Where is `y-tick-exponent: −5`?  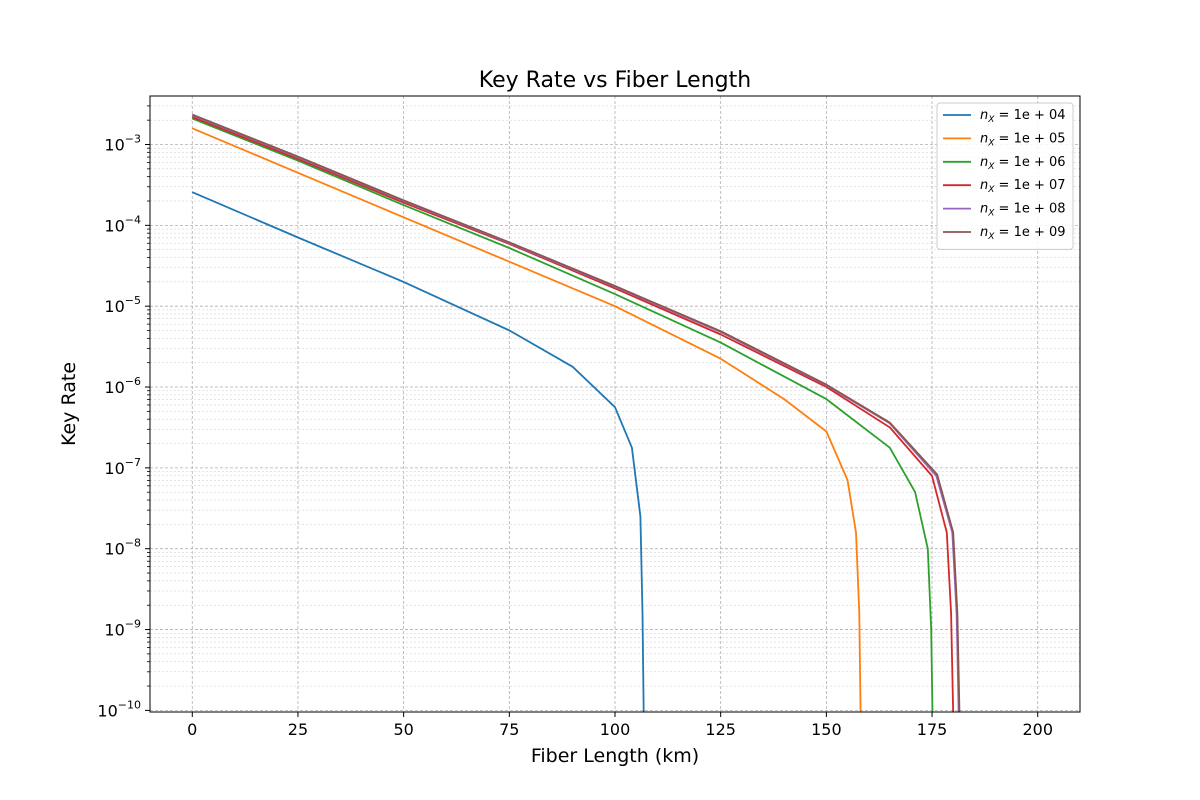 y-tick-exponent: −5 is located at coordinates (133, 300).